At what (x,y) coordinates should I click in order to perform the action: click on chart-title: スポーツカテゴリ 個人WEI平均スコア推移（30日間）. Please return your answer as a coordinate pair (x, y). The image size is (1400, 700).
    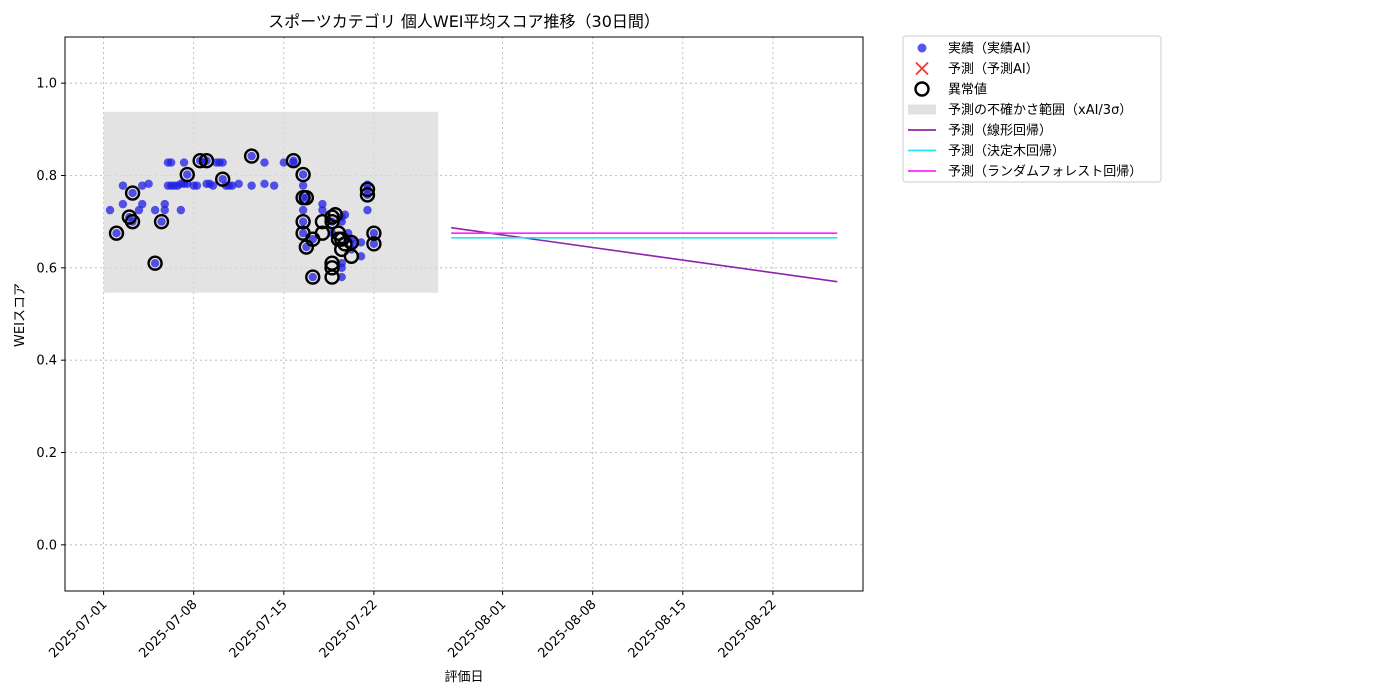
    Looking at the image, I should click on (464, 21).